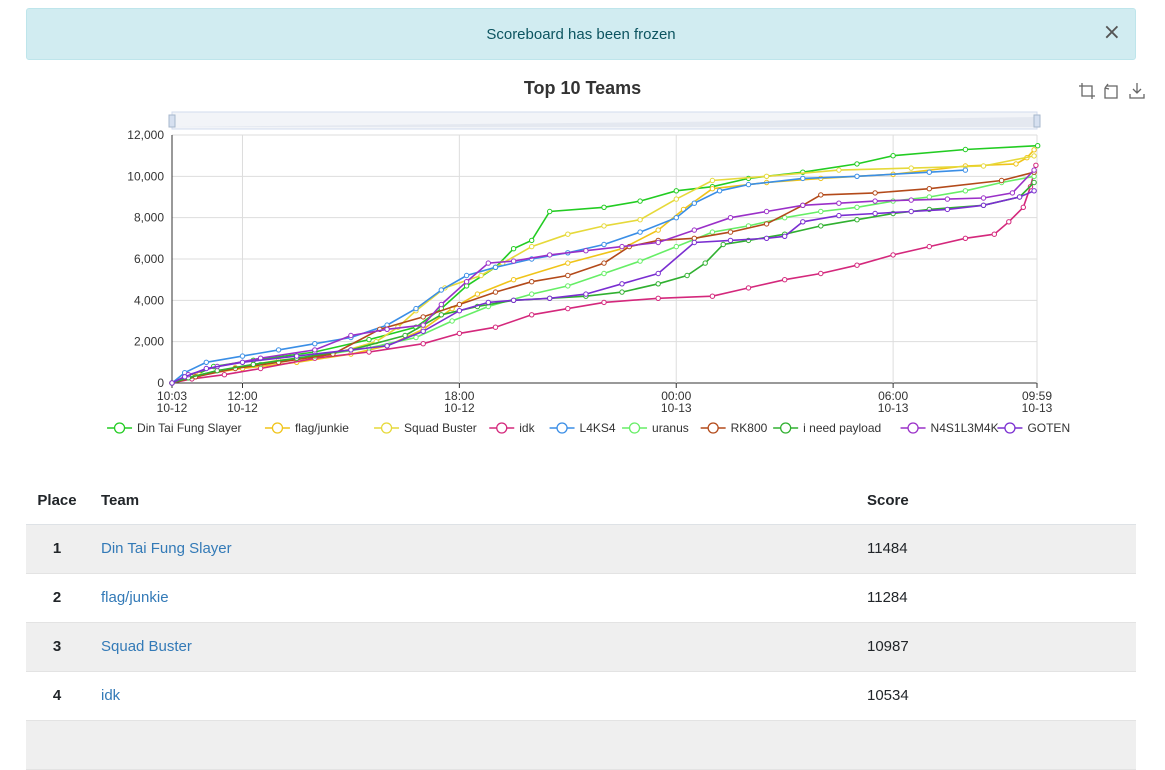 The height and width of the screenshot is (770, 1165). What do you see at coordinates (1137, 91) in the screenshot?
I see `download-icon` at bounding box center [1137, 91].